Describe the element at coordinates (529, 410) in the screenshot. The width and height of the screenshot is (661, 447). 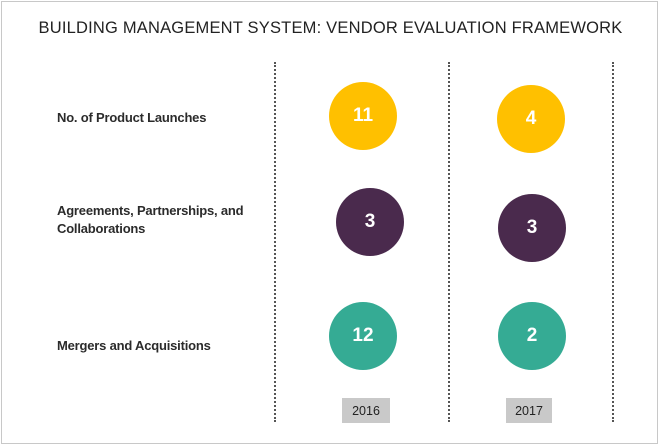
I see `year-label-2017: 2017` at that location.